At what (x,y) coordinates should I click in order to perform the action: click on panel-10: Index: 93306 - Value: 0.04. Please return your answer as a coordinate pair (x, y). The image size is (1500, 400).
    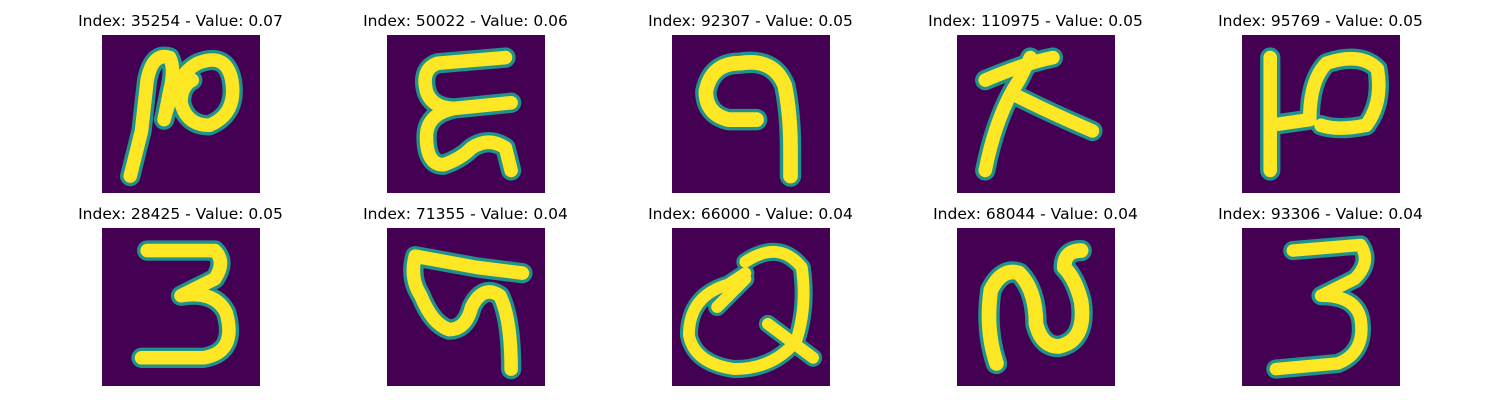
    Looking at the image, I should click on (1320, 295).